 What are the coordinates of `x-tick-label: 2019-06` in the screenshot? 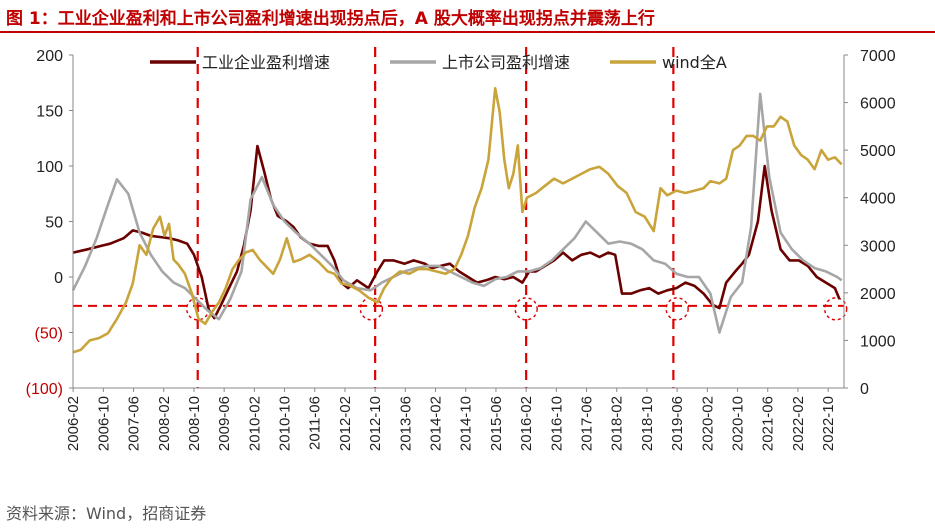 It's located at (677, 423).